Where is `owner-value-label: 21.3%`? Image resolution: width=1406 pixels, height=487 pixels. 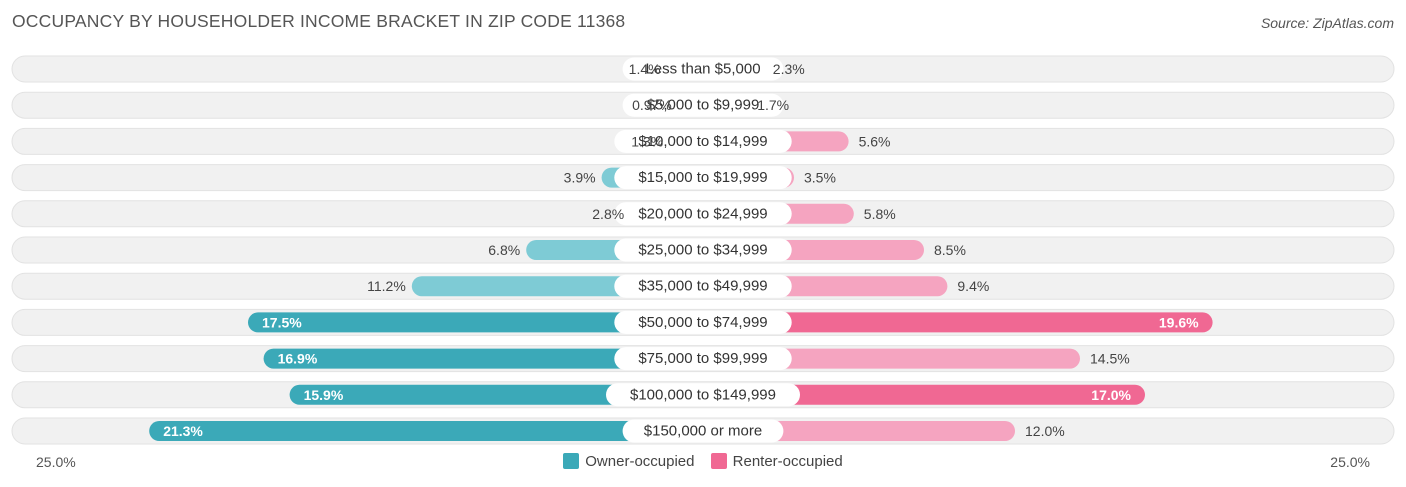
owner-value-label: 21.3% is located at coordinates (183, 431).